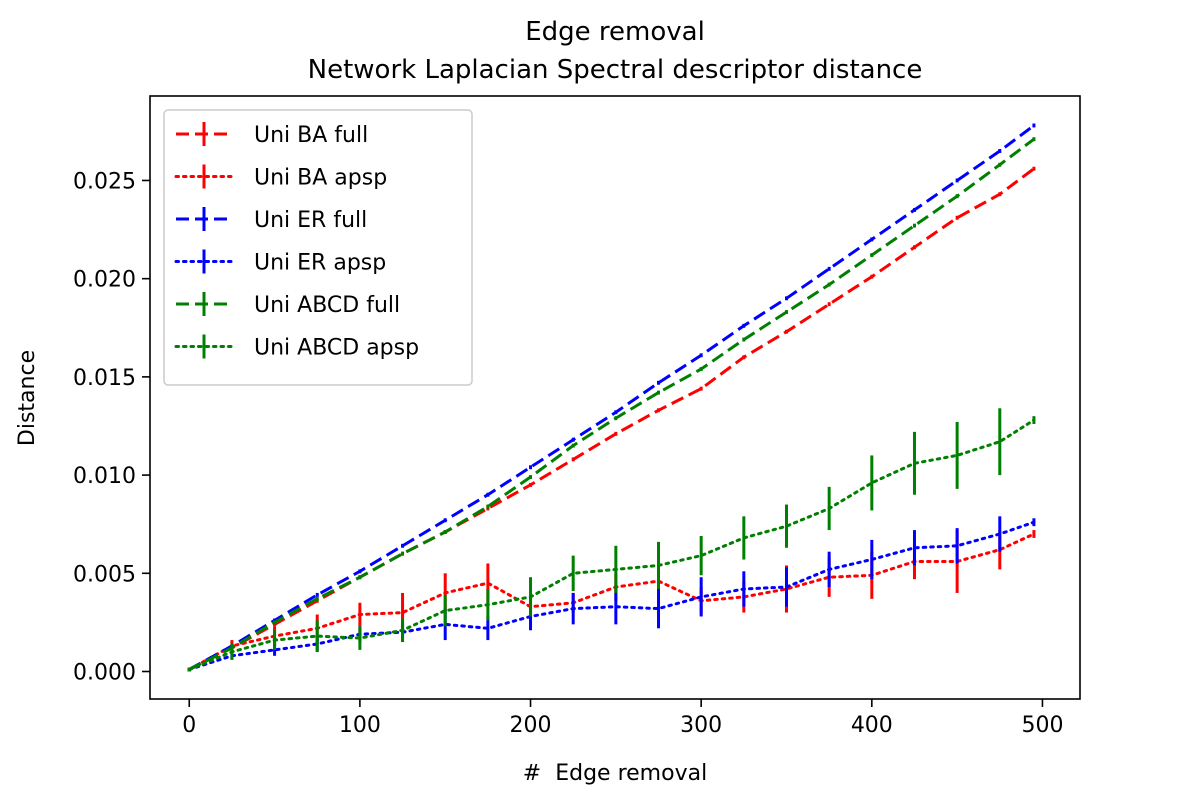 The height and width of the screenshot is (800, 1200). I want to click on x-axis-label: # Edge removal, so click(615, 773).